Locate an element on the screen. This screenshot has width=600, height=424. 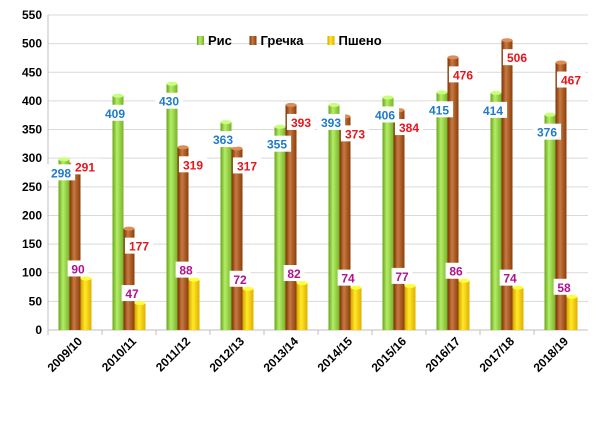
data-label: 298 is located at coordinates (61, 173).